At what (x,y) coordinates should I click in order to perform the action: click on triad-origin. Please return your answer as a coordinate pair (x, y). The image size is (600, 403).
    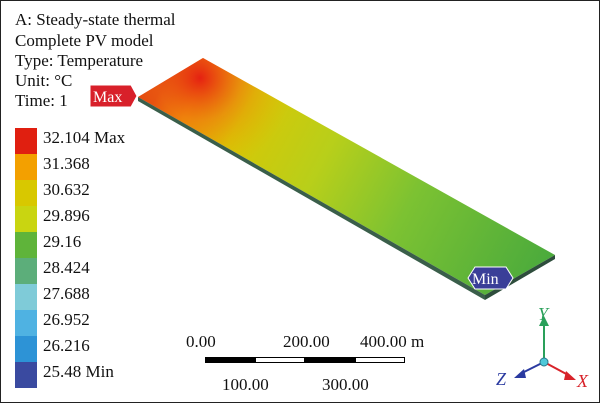
    Looking at the image, I should click on (544, 362).